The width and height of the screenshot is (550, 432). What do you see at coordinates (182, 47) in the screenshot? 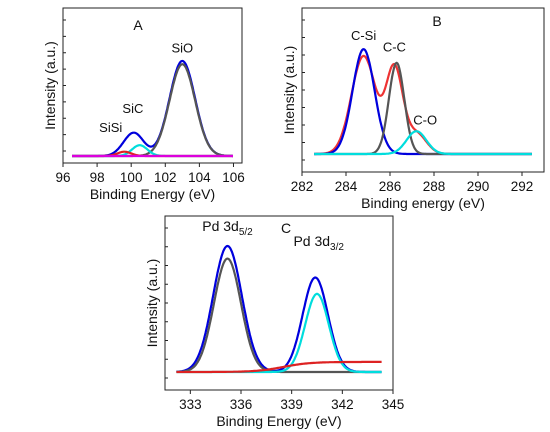
I see `peak-annotation: SiO` at bounding box center [182, 47].